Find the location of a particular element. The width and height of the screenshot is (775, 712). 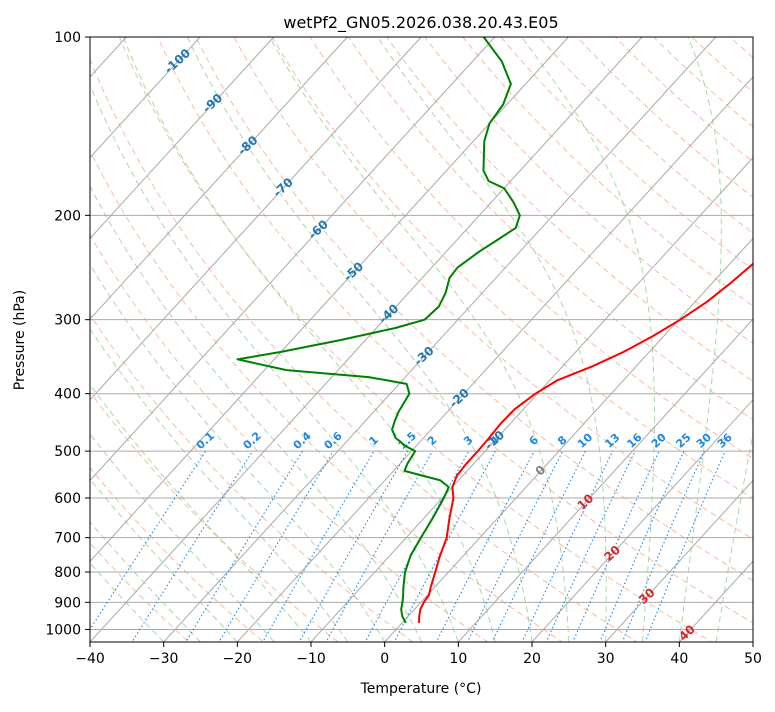

x-tick-label: −20 is located at coordinates (238, 659).